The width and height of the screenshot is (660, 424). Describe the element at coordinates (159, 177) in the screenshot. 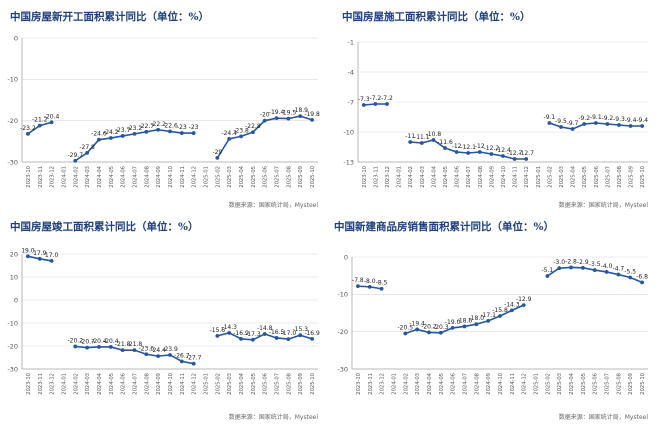

I see `x-tick-label: 2024-09` at that location.